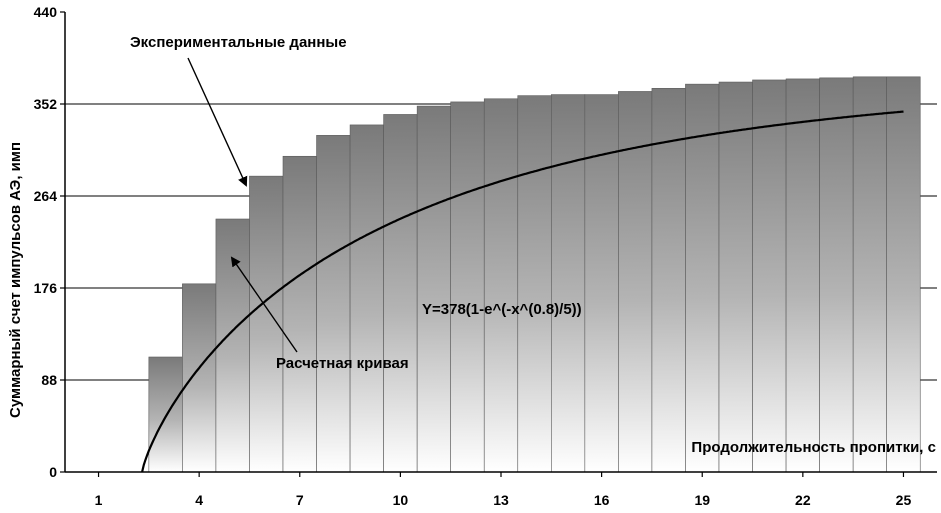  What do you see at coordinates (53, 472) in the screenshot?
I see `y-tick-label-0: 0` at bounding box center [53, 472].